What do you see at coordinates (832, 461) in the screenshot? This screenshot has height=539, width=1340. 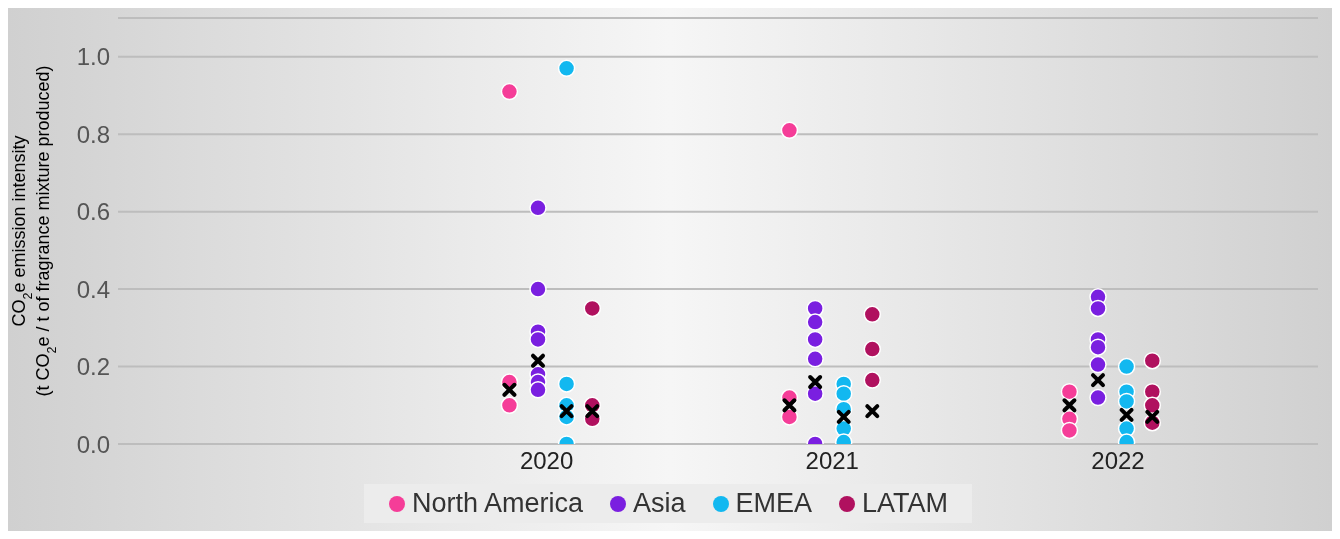 I see `x-tick-label: 2021` at bounding box center [832, 461].